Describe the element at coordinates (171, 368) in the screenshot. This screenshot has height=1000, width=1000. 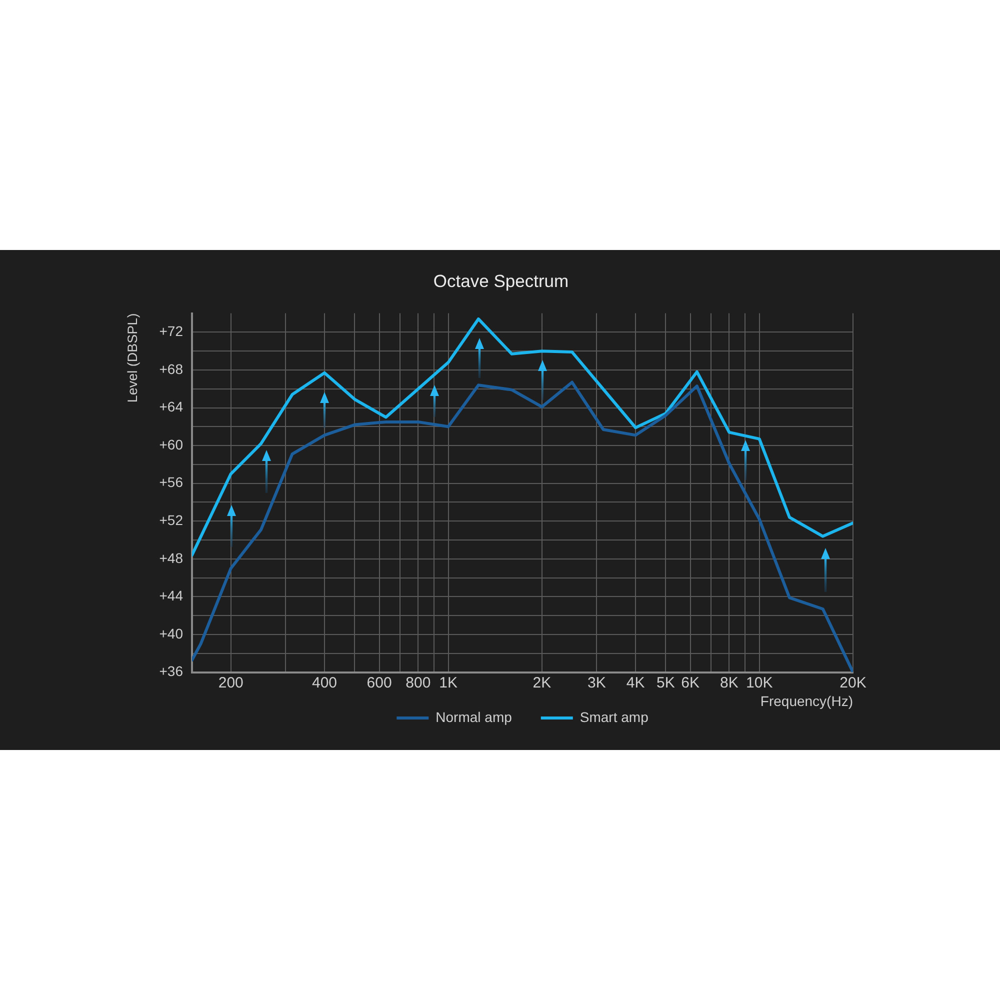
I see `y-tick-label: +68` at that location.